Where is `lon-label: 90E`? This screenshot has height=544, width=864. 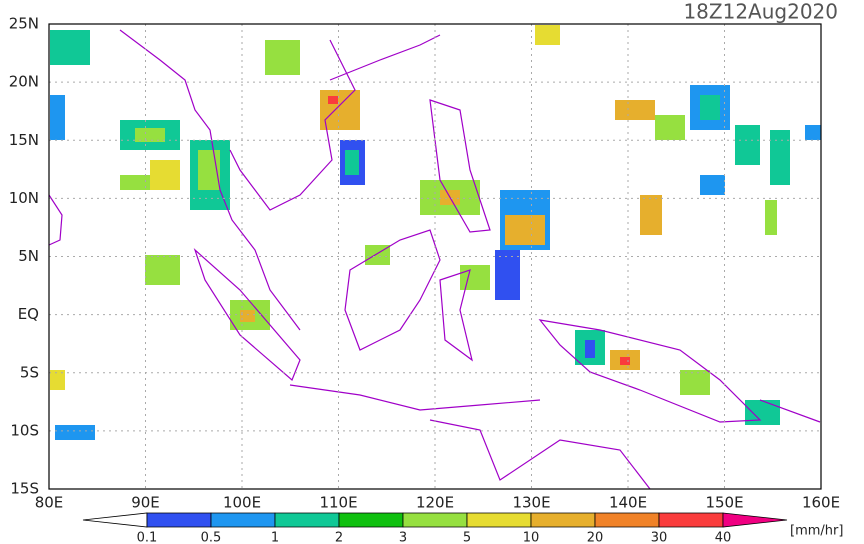 lon-label: 90E is located at coordinates (145, 503).